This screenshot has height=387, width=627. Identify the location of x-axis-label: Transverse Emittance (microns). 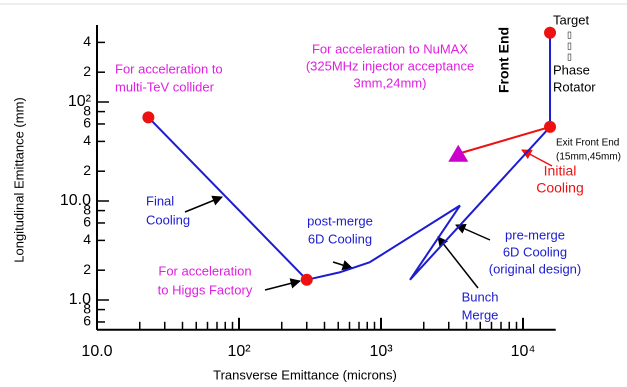
(305, 374).